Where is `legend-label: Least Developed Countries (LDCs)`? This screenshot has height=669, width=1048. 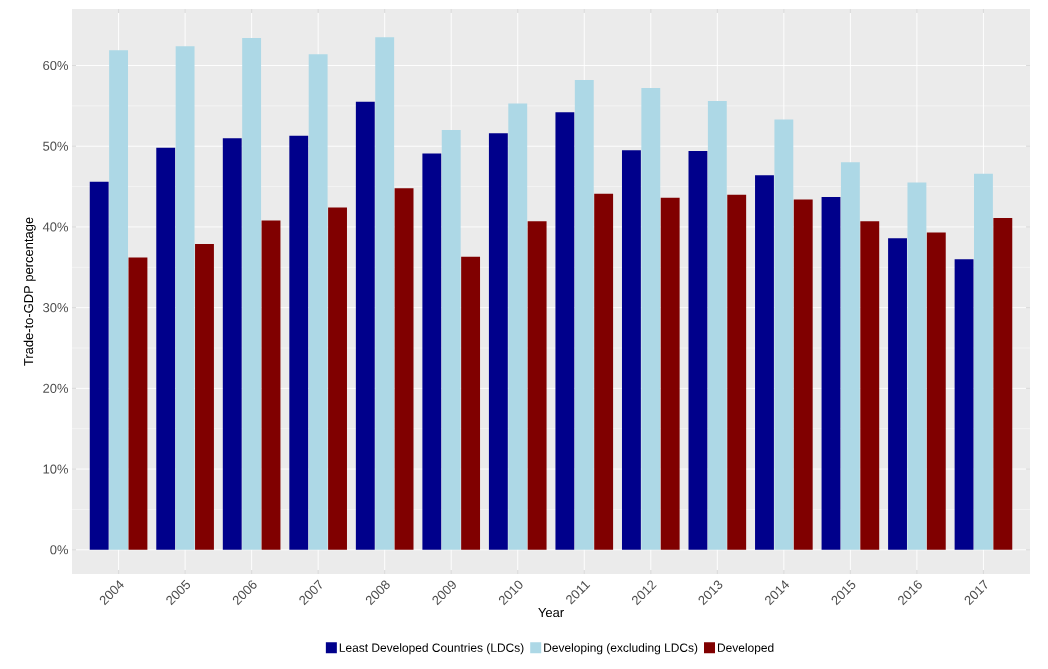 legend-label: Least Developed Countries (LDCs) is located at coordinates (431, 649).